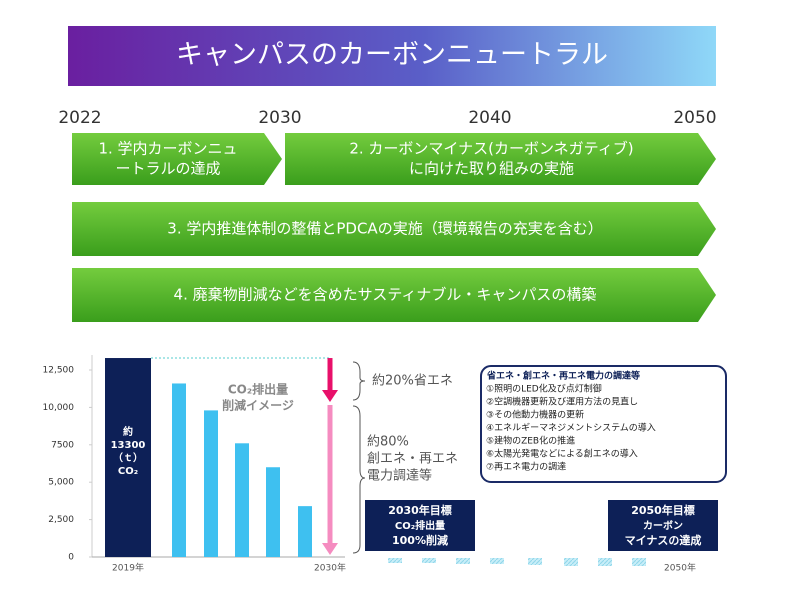 Image resolution: width=800 pixels, height=600 pixels. Describe the element at coordinates (128, 445) in the screenshot. I see `bar-label: 13300` at that location.